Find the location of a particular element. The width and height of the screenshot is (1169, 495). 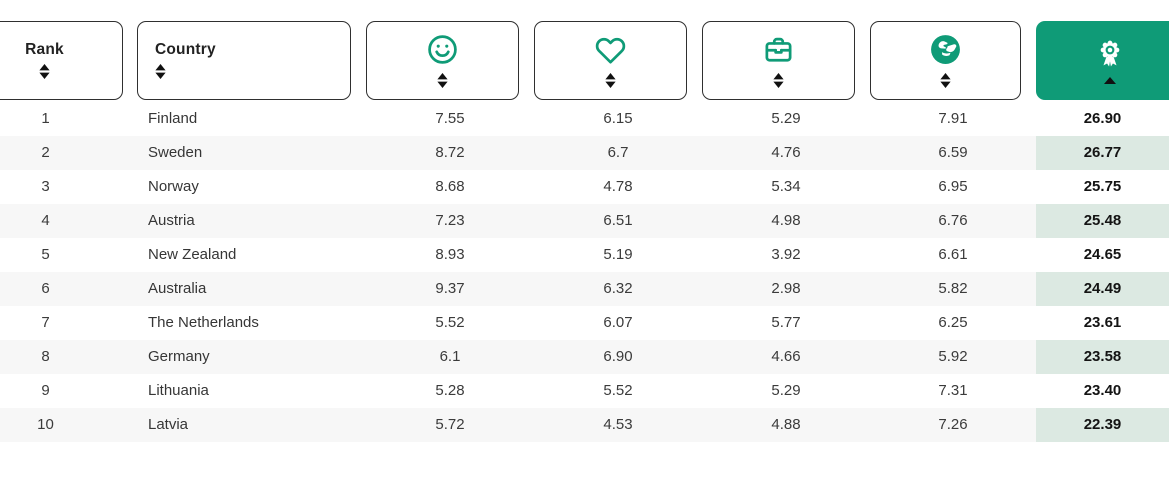

rank-cell: 4 is located at coordinates (45, 220).